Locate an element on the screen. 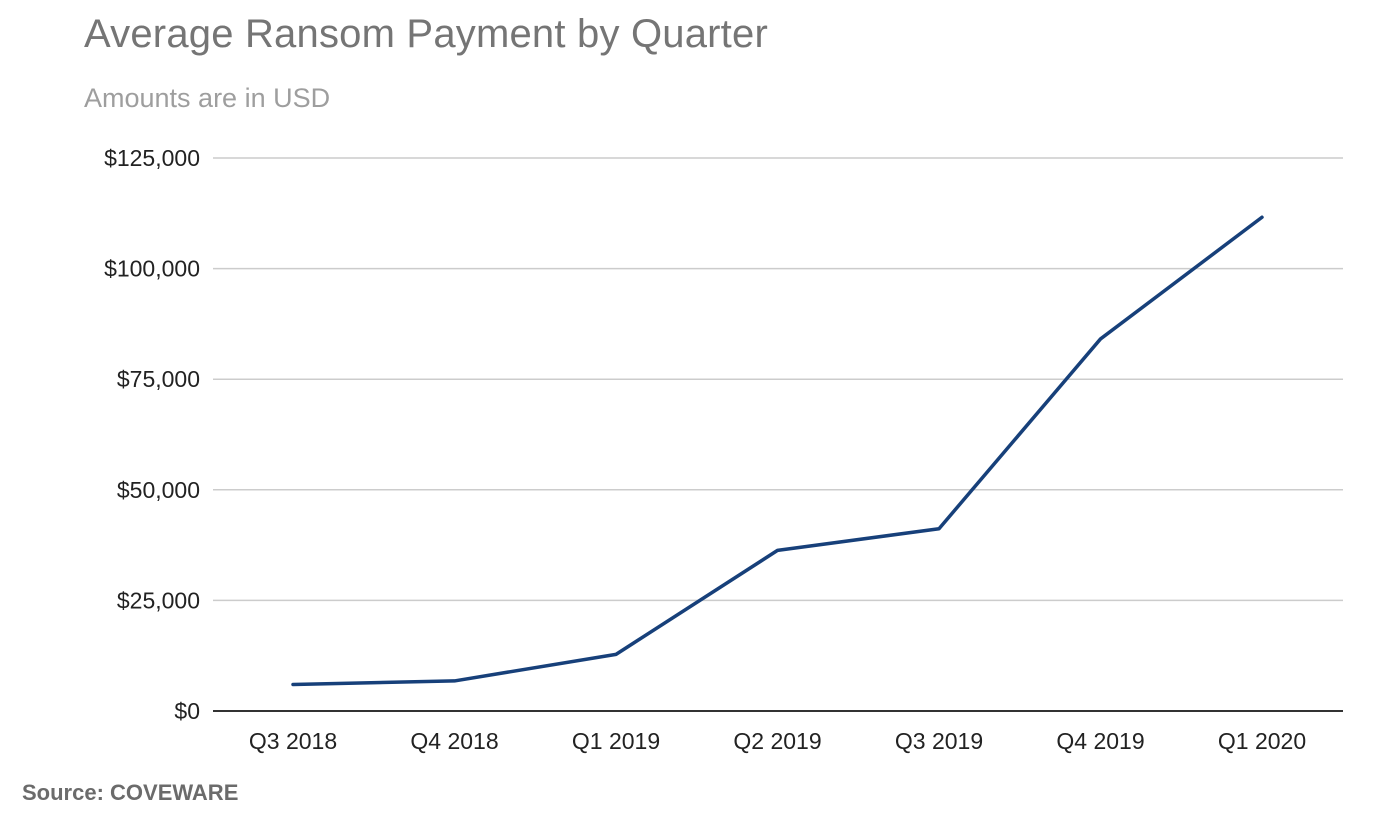  y-tick-label: $125,000 is located at coordinates (152, 158).